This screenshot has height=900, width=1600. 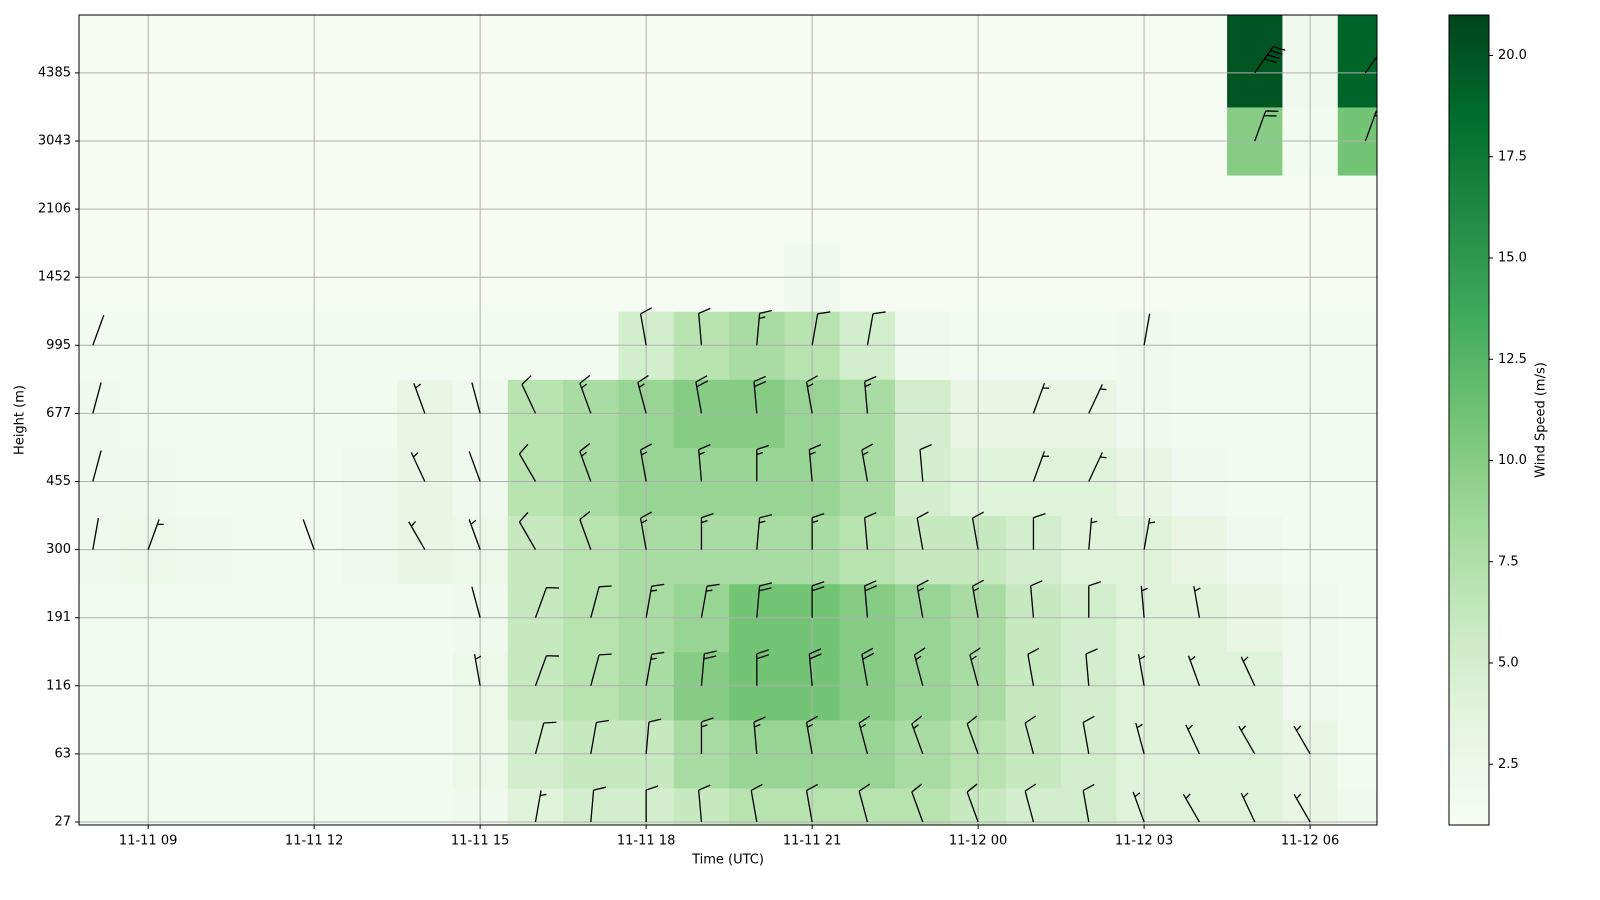 What do you see at coordinates (58, 549) in the screenshot?
I see `y-tick-label: 300` at bounding box center [58, 549].